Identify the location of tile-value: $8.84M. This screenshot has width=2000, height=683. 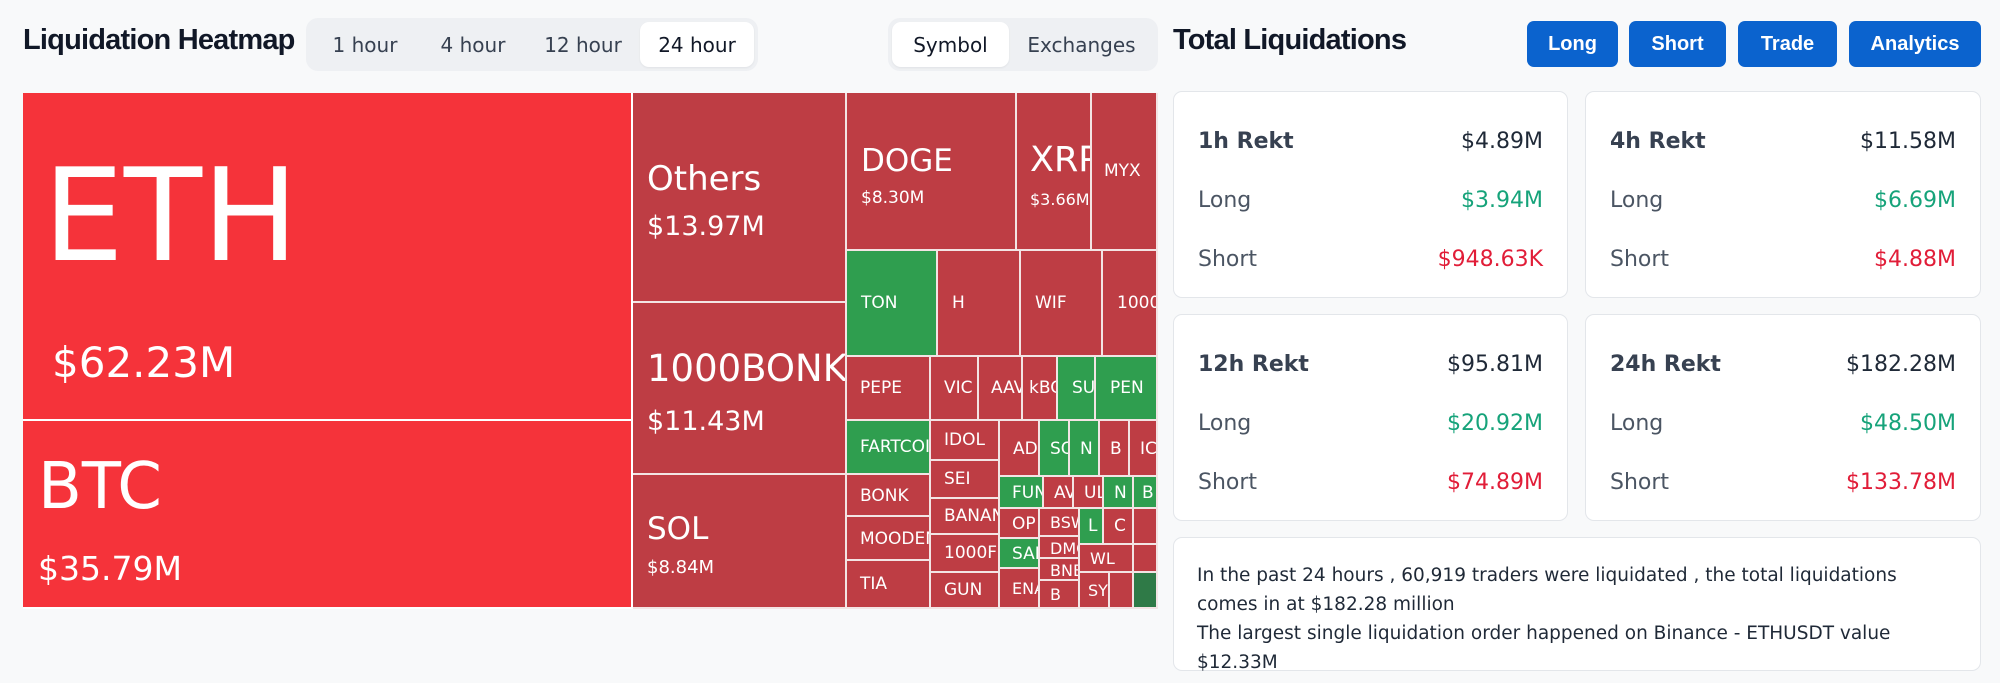
(681, 567).